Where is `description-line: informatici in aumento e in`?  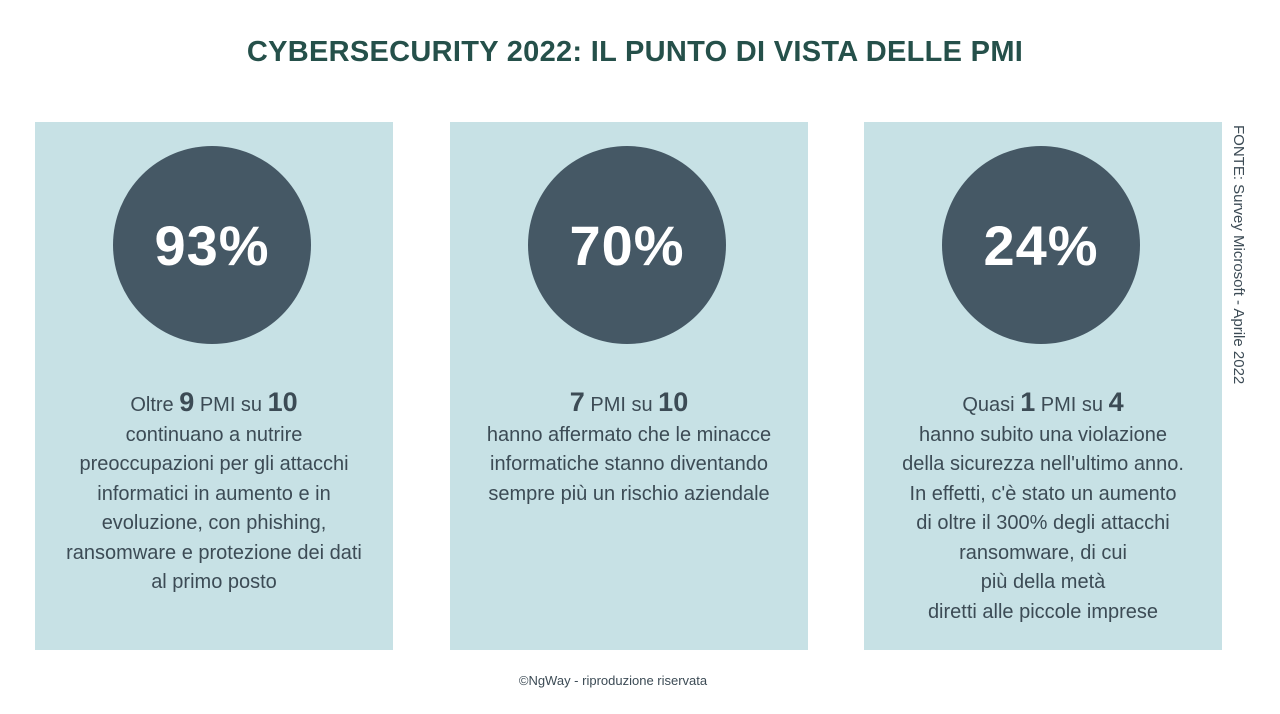
description-line: informatici in aumento e in is located at coordinates (214, 493).